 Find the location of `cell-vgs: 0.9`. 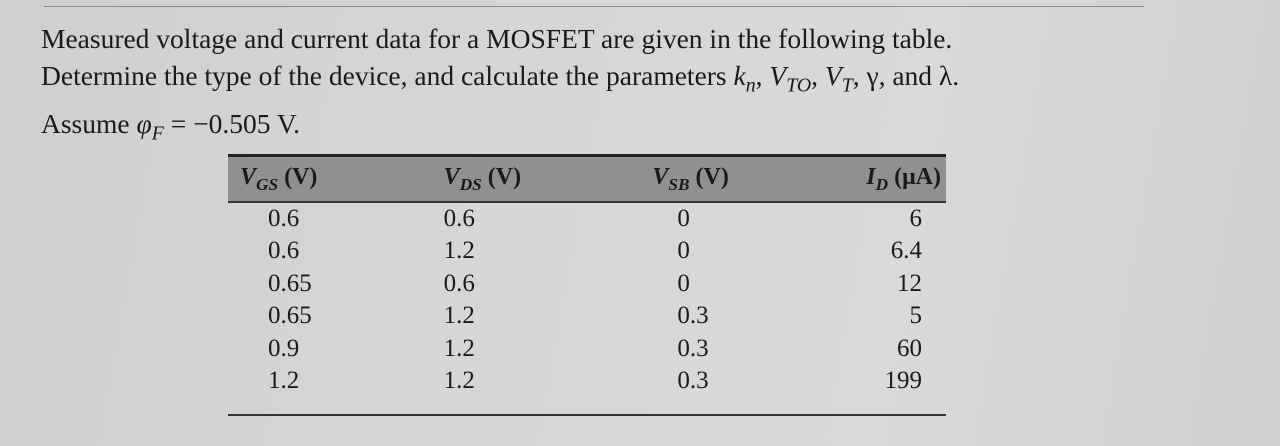

cell-vgs: 0.9 is located at coordinates (284, 348).